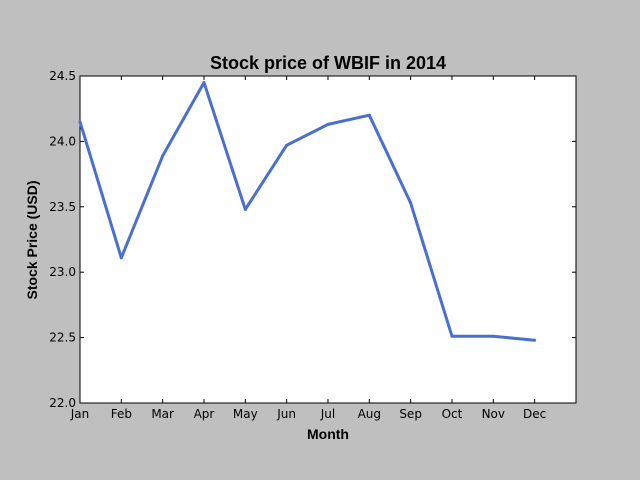  Describe the element at coordinates (369, 115) in the screenshot. I see `data-point-aug` at that location.